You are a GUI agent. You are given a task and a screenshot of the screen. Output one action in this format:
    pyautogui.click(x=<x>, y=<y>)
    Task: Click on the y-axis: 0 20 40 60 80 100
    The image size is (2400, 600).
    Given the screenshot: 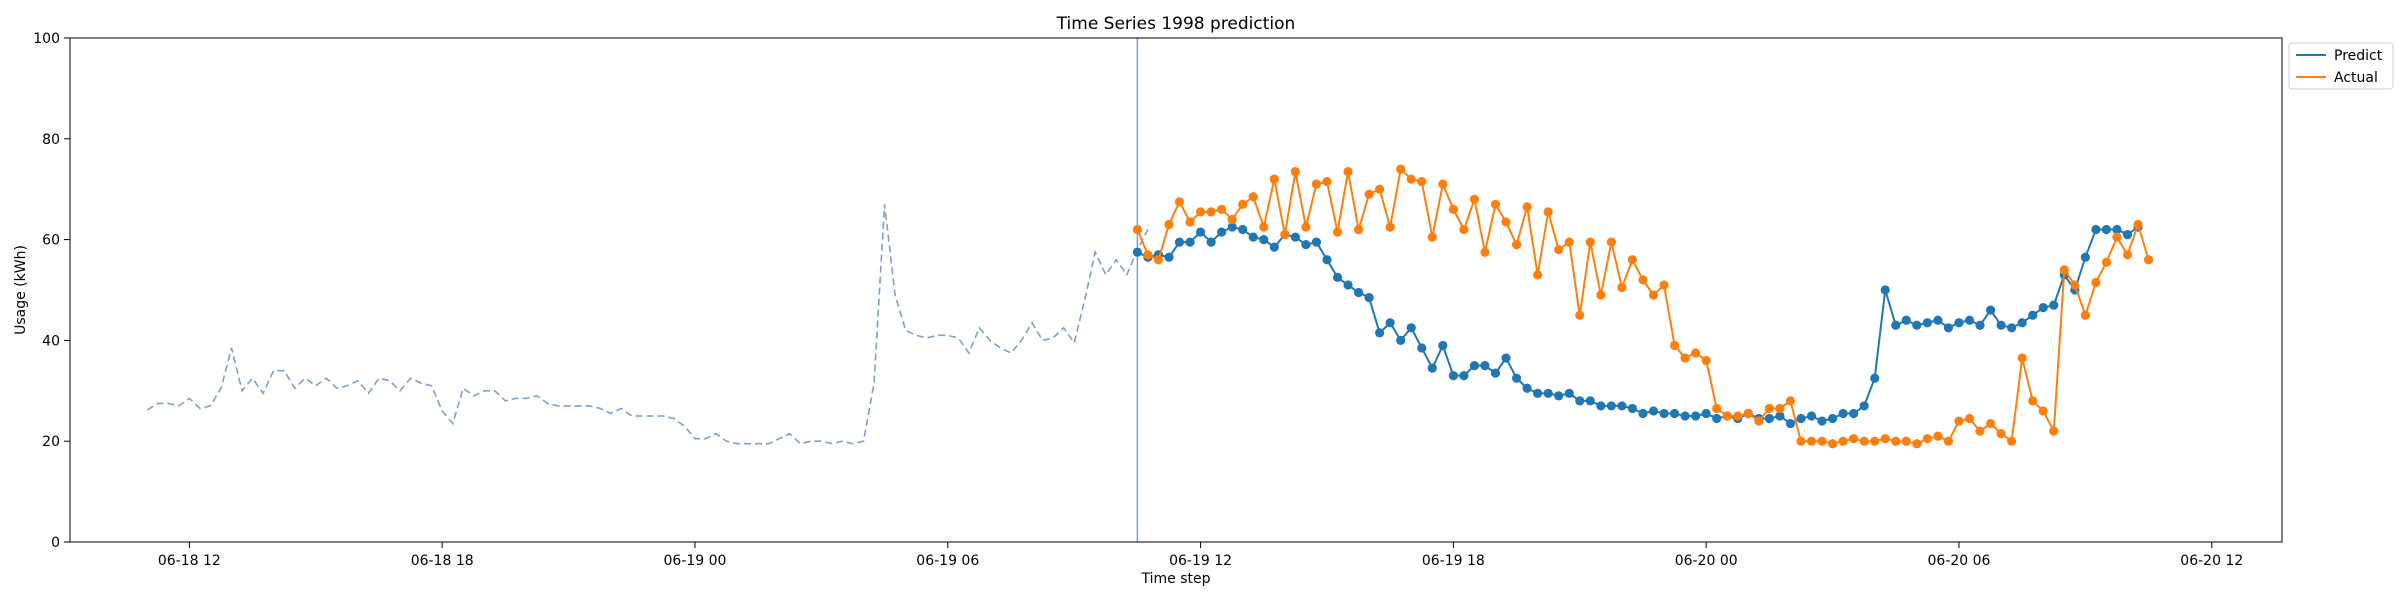 What is the action you would take?
    pyautogui.click(x=51, y=291)
    